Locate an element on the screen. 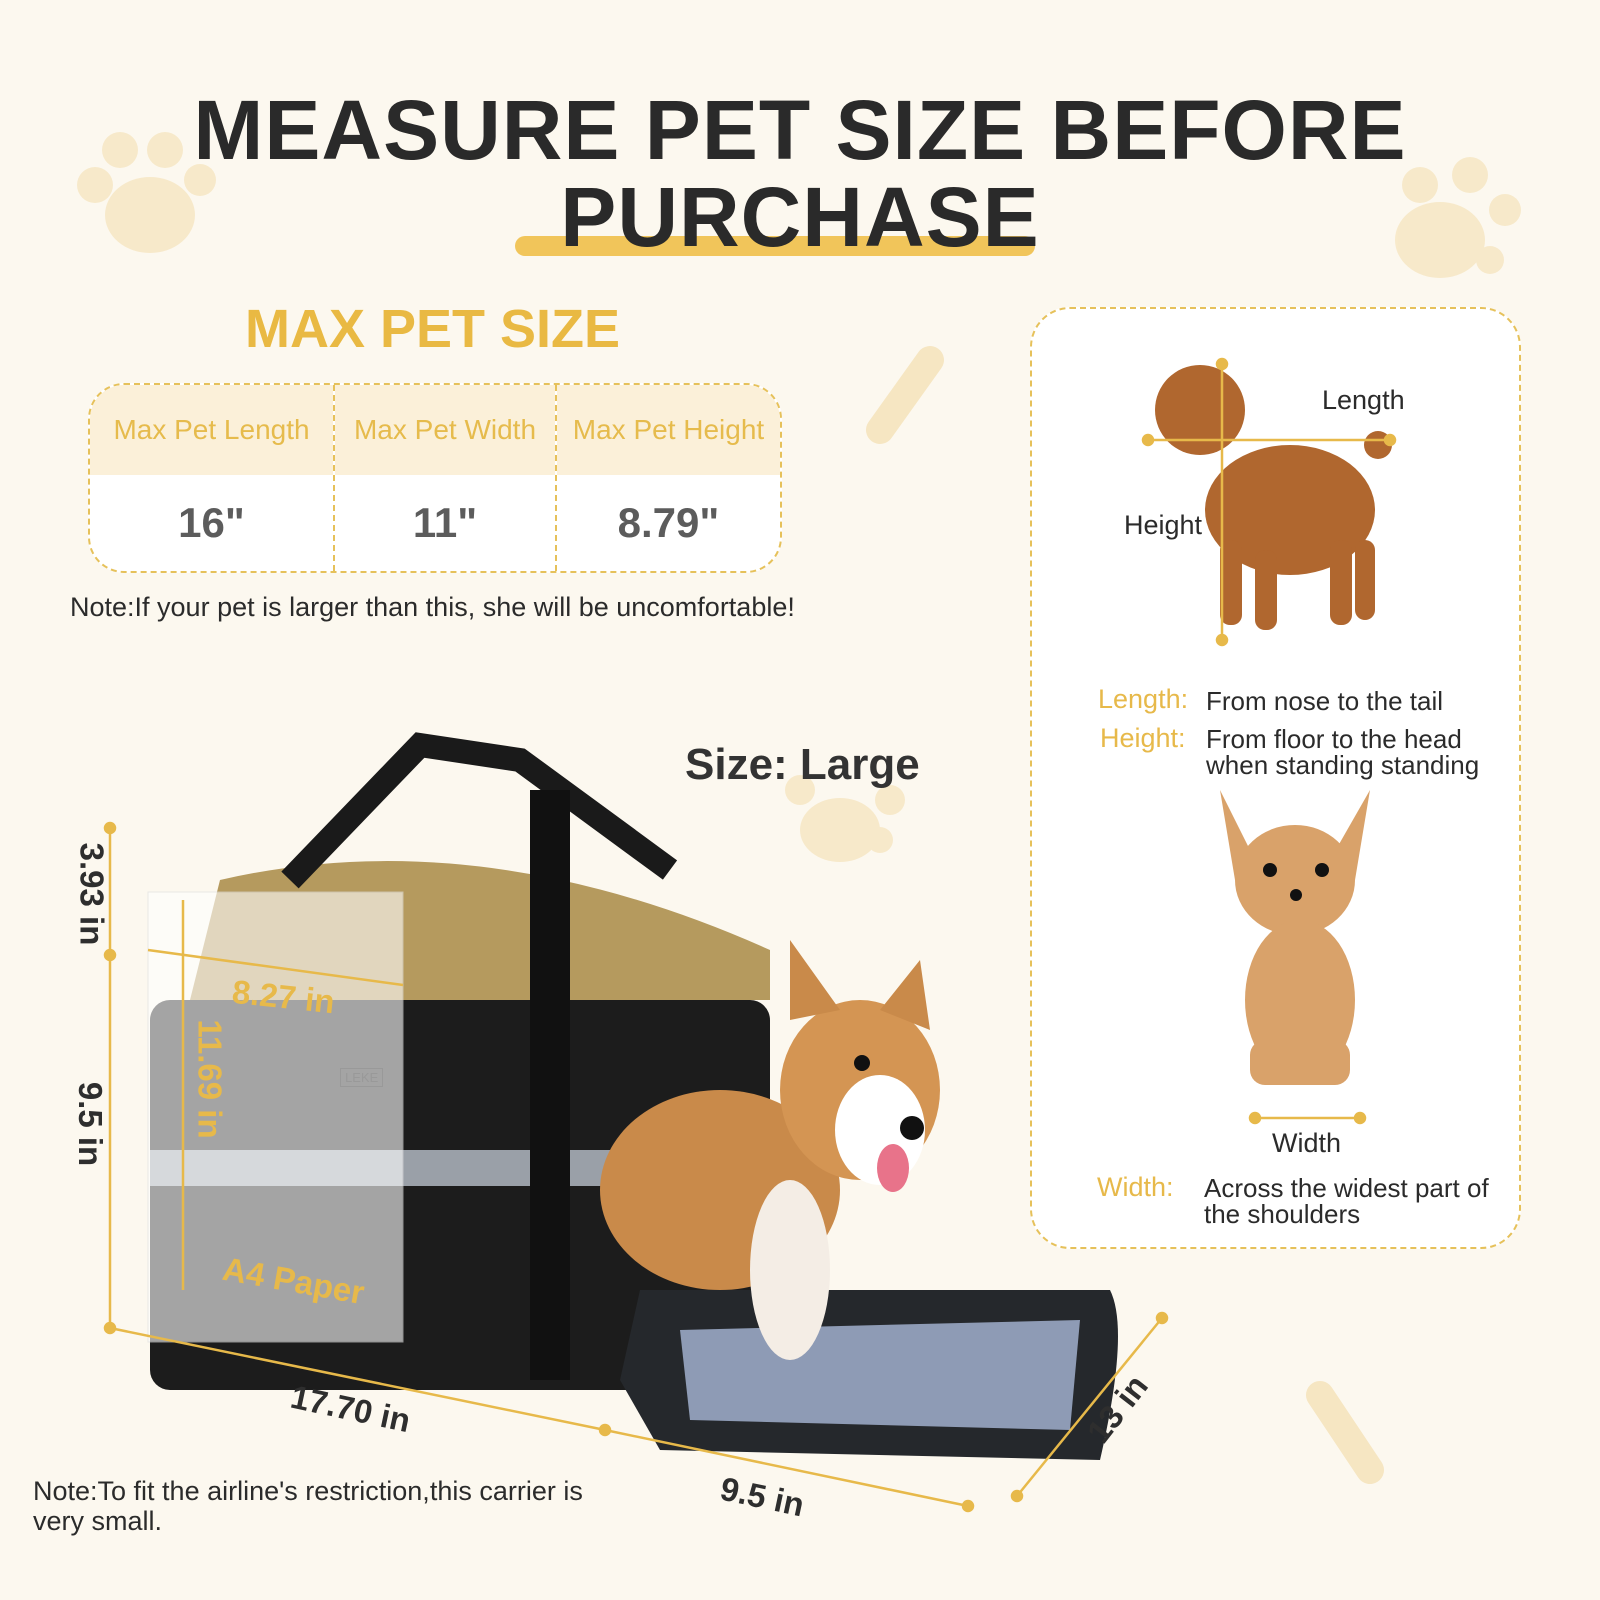 This screenshot has height=1600, width=1600. width-term: Width: is located at coordinates (1135, 1187).